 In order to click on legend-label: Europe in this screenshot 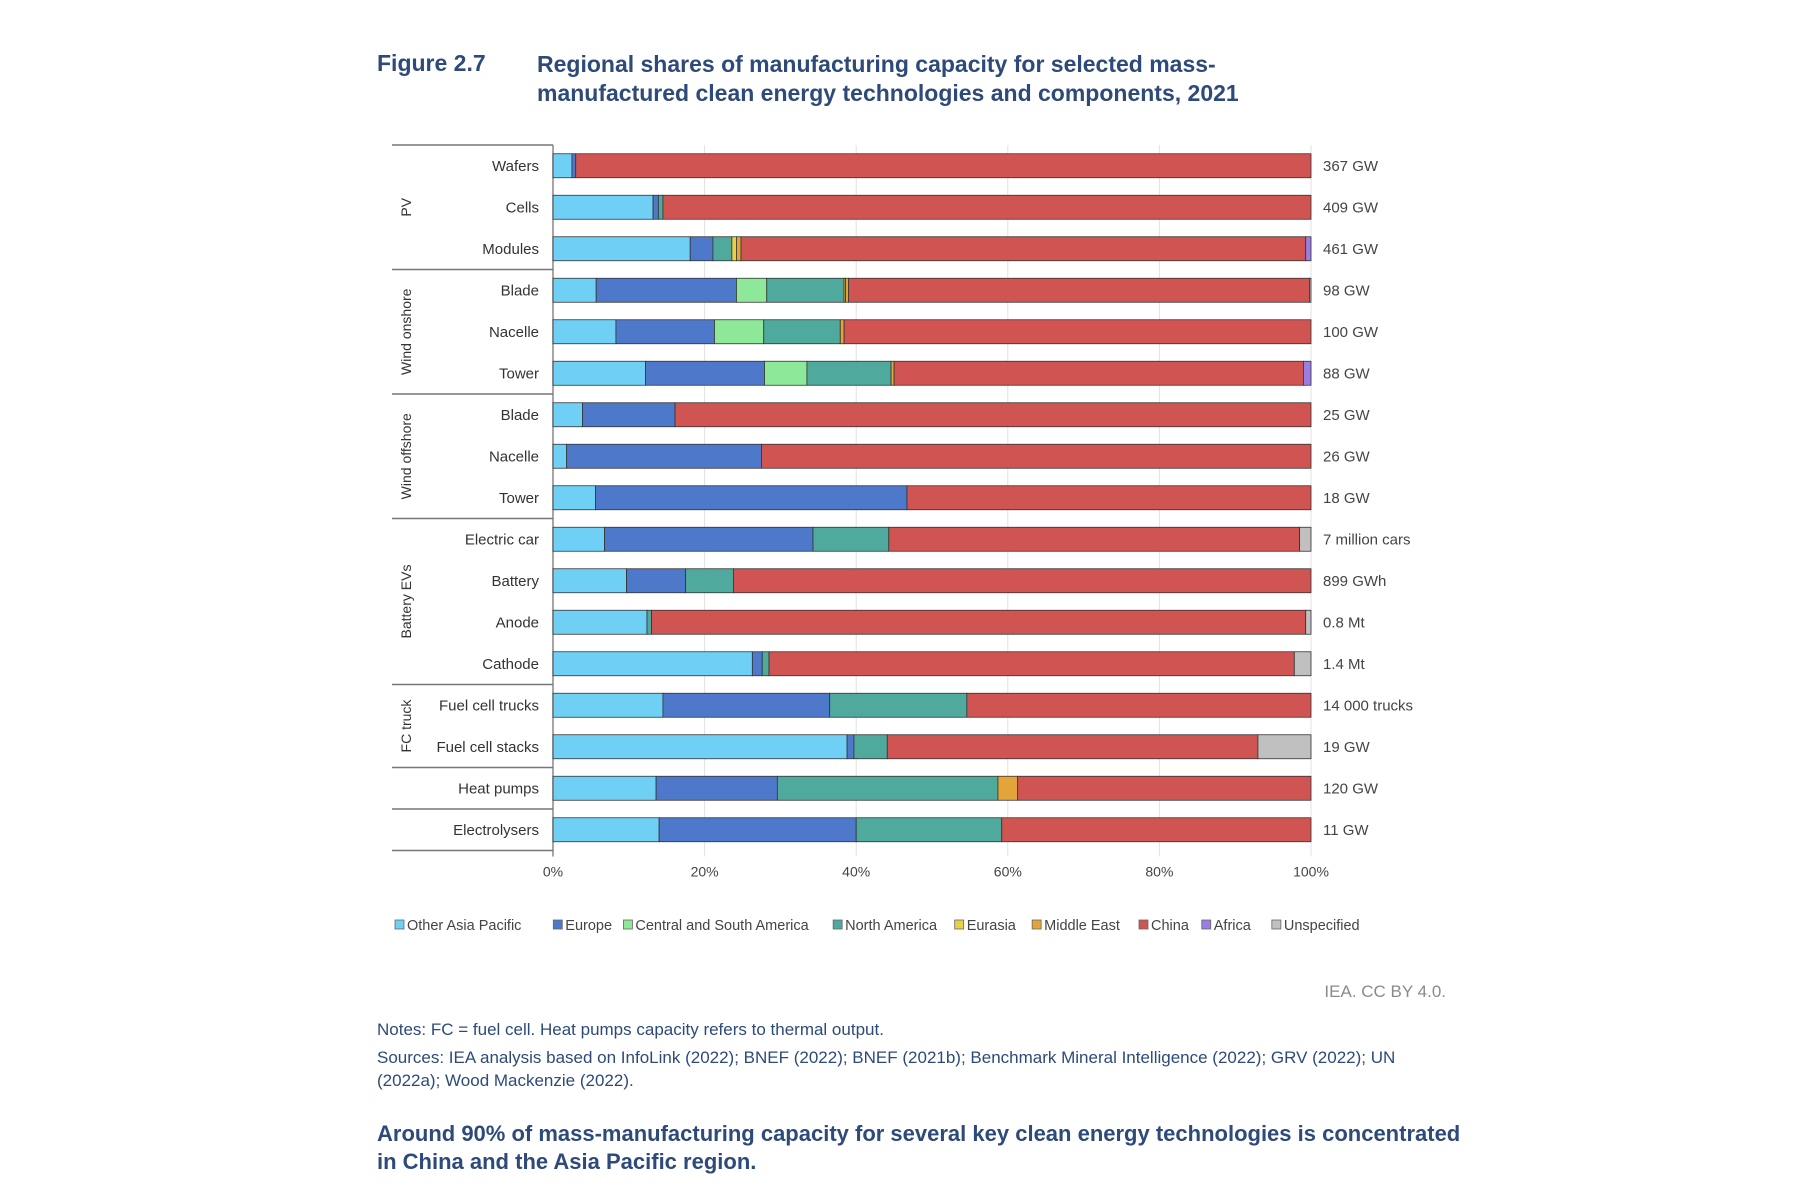, I will do `click(588, 926)`.